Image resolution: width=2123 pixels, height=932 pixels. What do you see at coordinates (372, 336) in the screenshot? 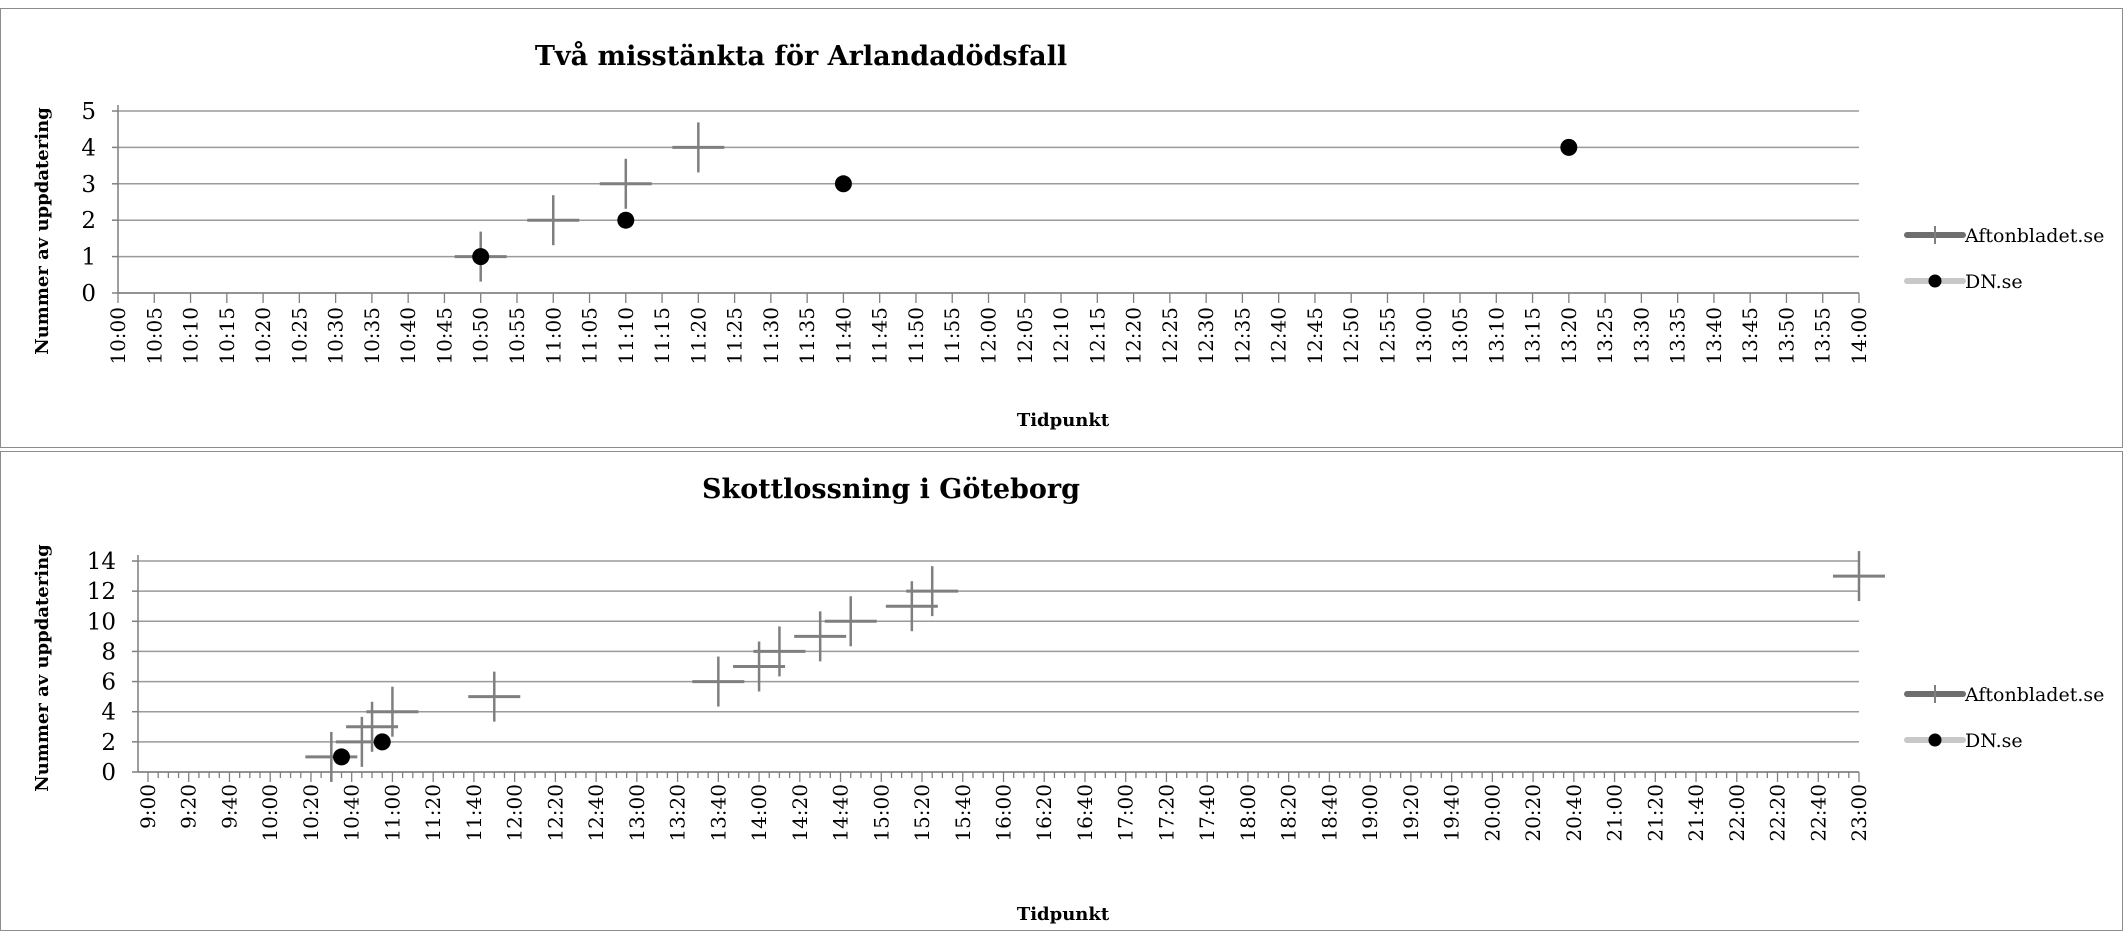
I see `x-tick-label: 10:35` at bounding box center [372, 336].